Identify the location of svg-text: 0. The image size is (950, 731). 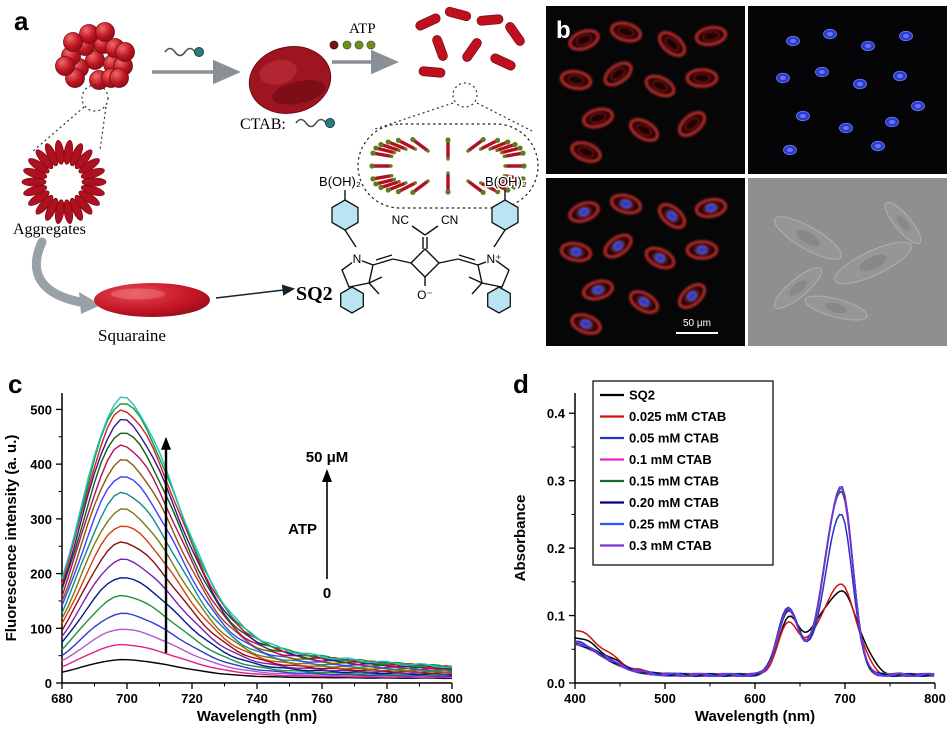
(48, 683).